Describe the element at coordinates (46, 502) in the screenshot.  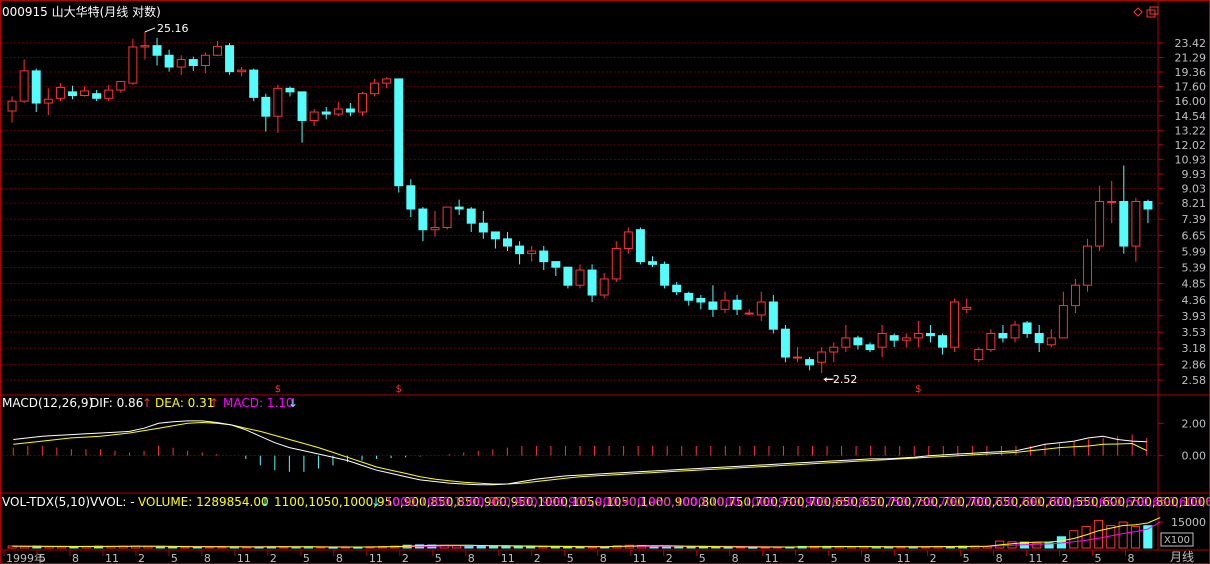
I see `vol-label: VOL-TDX(5,10)` at that location.